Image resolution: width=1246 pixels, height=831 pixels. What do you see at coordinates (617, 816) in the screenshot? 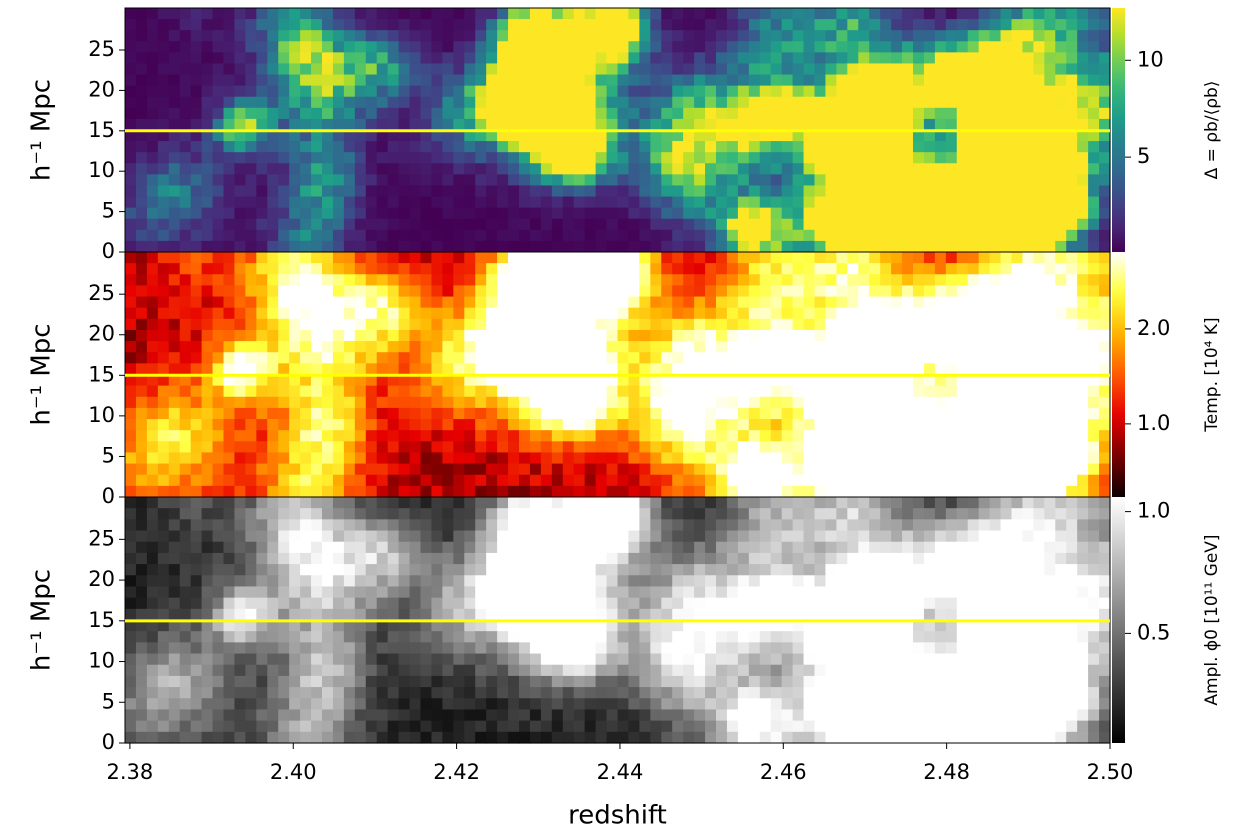
I see `x-axis-label: redshift` at bounding box center [617, 816].